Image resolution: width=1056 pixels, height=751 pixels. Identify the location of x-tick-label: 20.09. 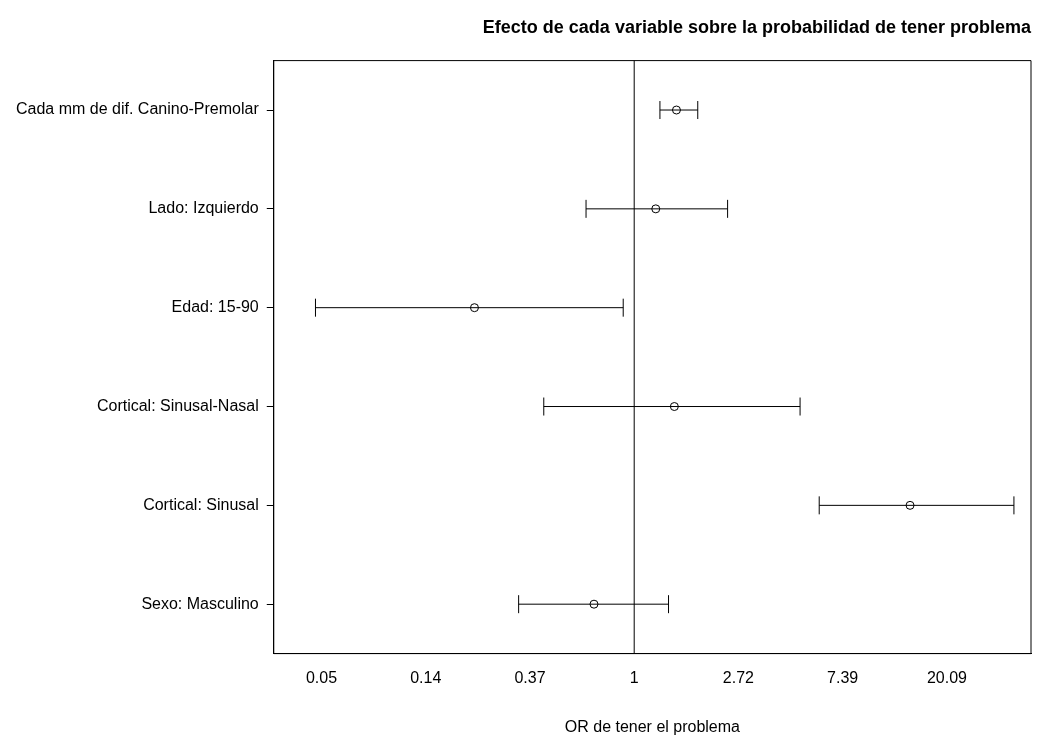
(947, 677).